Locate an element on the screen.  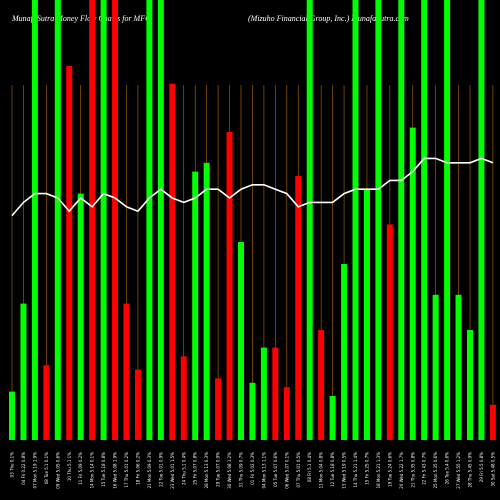
x-tick-label: 05 Tue 5.07 0.6% is located at coordinates (275, 469).